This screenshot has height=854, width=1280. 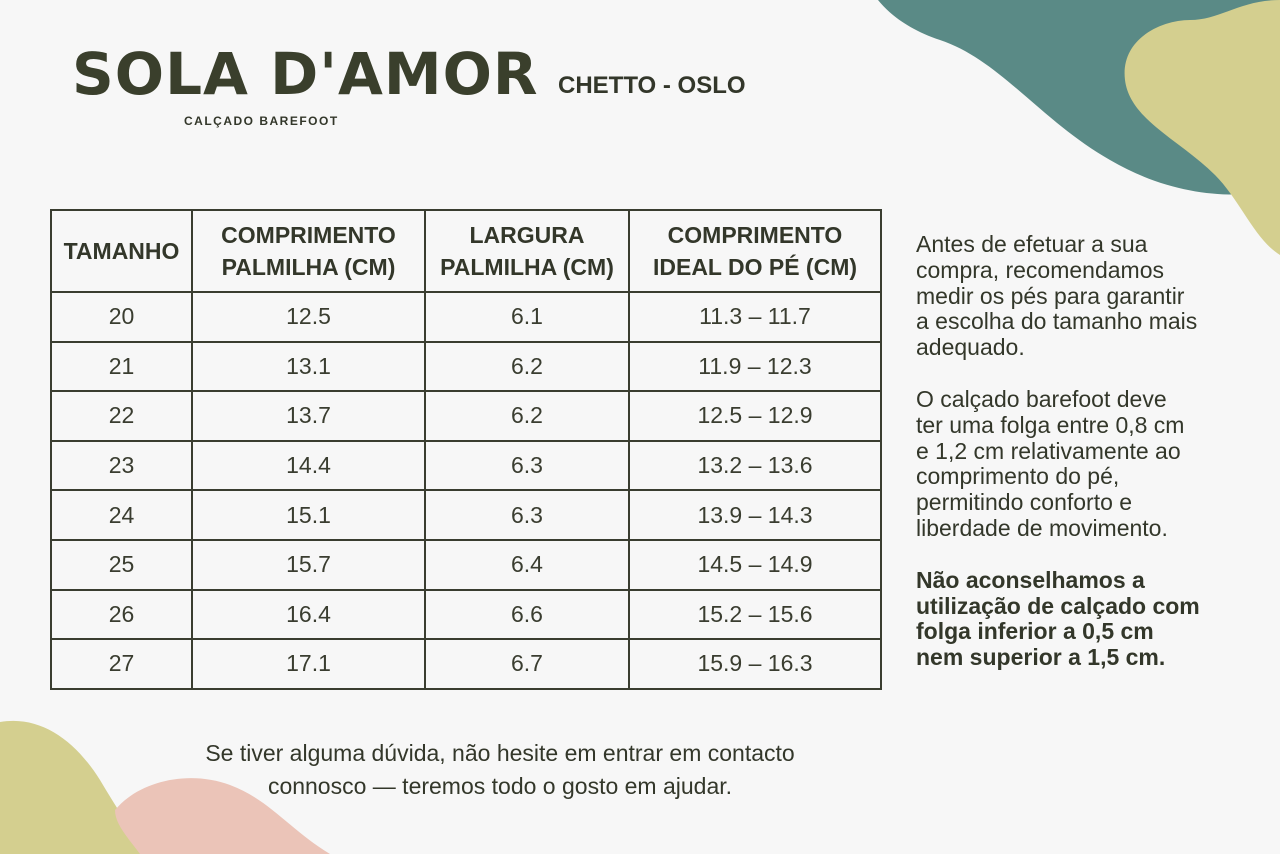 What do you see at coordinates (308, 366) in the screenshot?
I see `table-cell: 13.1` at bounding box center [308, 366].